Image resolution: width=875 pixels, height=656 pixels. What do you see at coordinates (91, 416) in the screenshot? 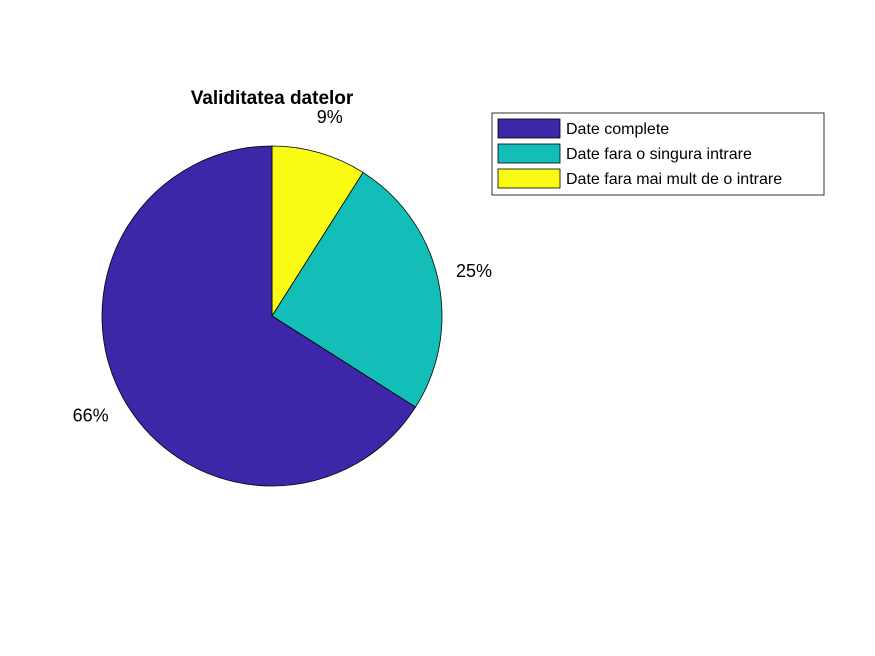
I see `slice-label-1: 66%` at bounding box center [91, 416].